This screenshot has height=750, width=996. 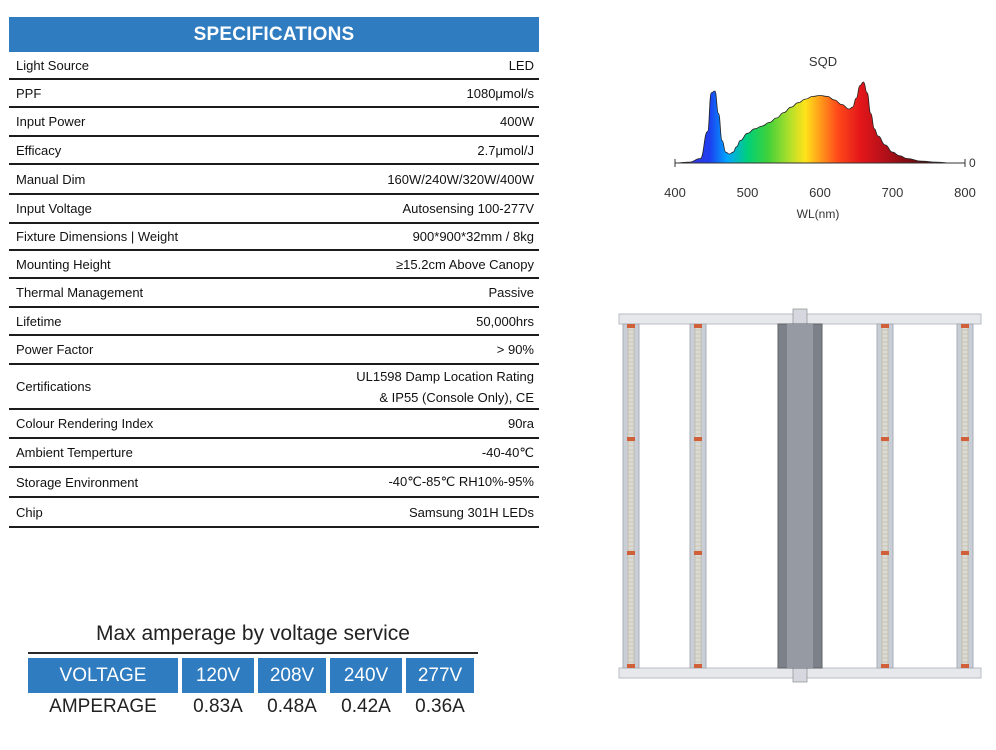 I want to click on x-axis-label: WL(nm), so click(x=818, y=214).